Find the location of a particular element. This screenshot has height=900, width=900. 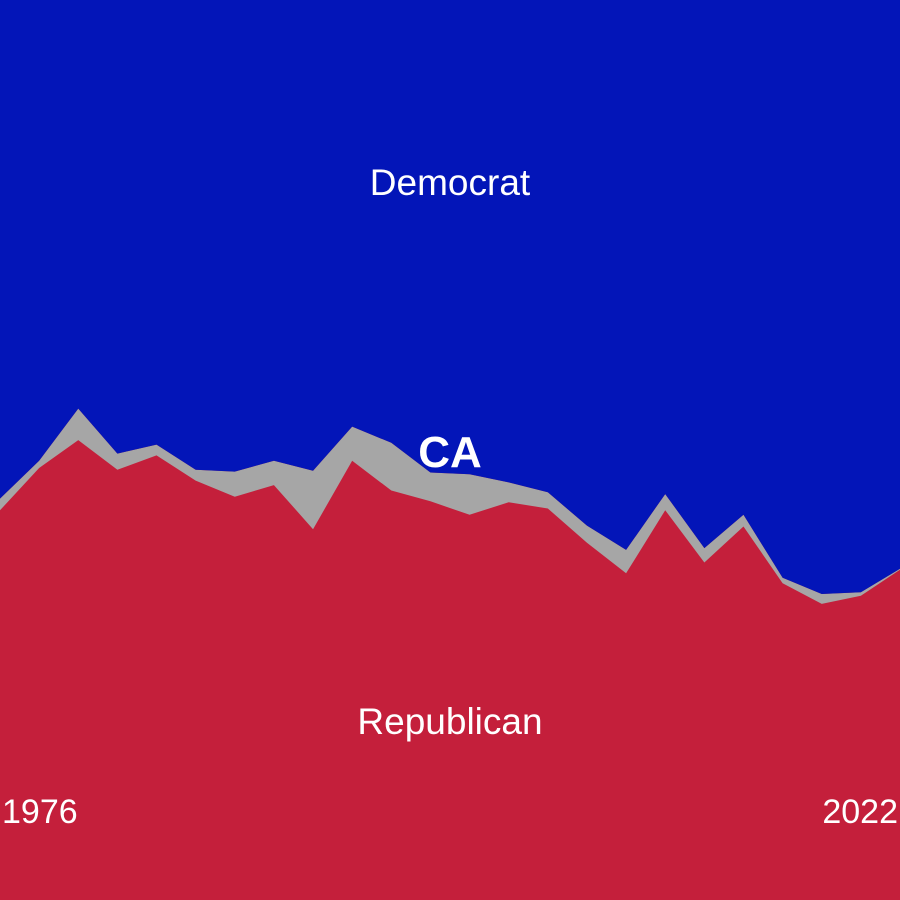

state-label: CA is located at coordinates (450, 452).